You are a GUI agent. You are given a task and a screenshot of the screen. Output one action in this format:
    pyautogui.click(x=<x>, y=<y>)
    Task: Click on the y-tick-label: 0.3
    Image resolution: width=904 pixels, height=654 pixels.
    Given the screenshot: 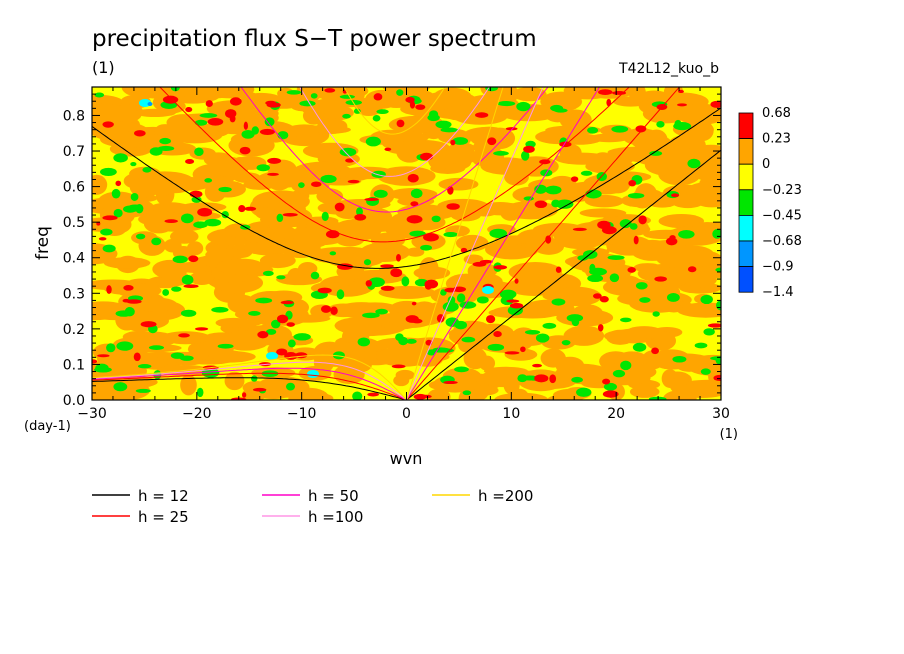 What is the action you would take?
    pyautogui.click(x=74, y=294)
    